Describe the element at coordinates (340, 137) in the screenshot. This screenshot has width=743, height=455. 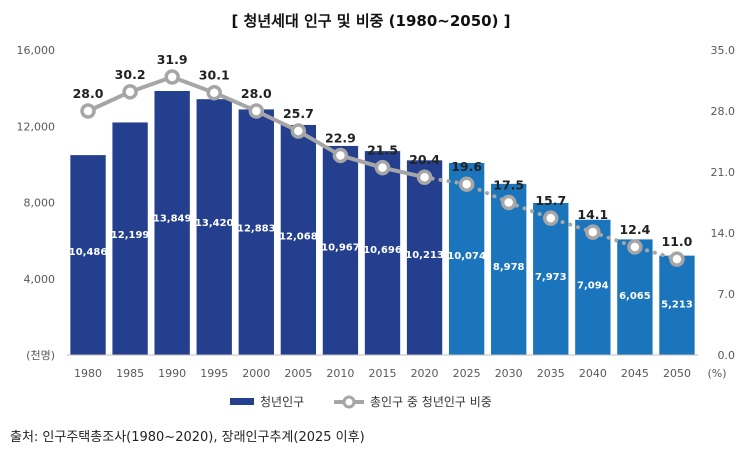
I see `ratio-value-2010: 22.9` at that location.